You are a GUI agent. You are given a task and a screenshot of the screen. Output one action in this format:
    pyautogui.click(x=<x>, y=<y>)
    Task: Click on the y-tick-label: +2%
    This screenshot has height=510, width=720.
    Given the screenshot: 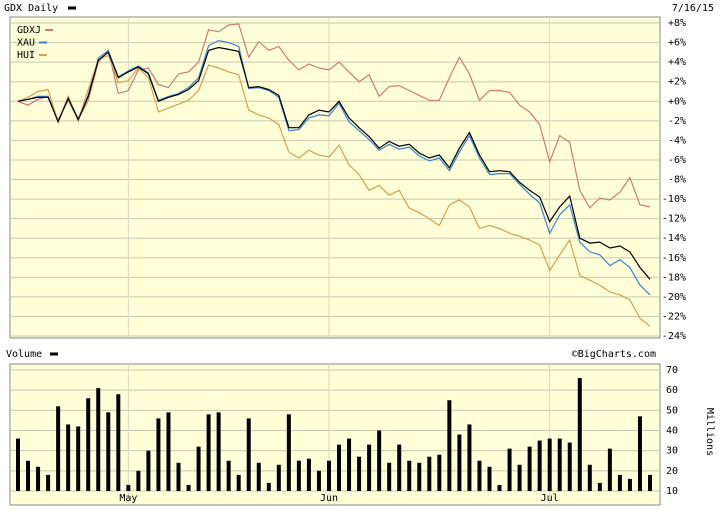 What is the action you would take?
    pyautogui.click(x=677, y=82)
    